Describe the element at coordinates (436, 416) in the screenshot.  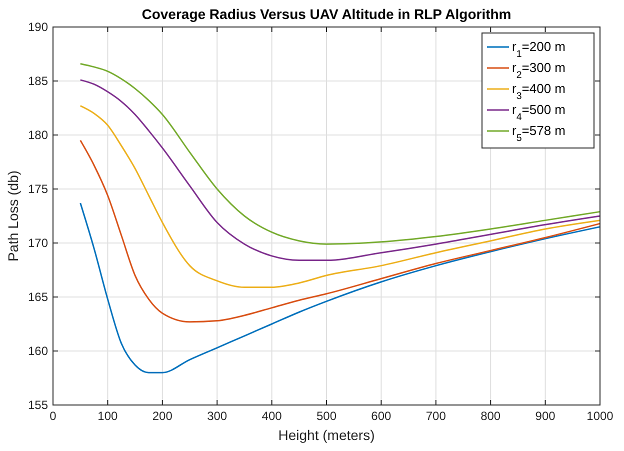
I see `x-tick-label: 700` at that location.